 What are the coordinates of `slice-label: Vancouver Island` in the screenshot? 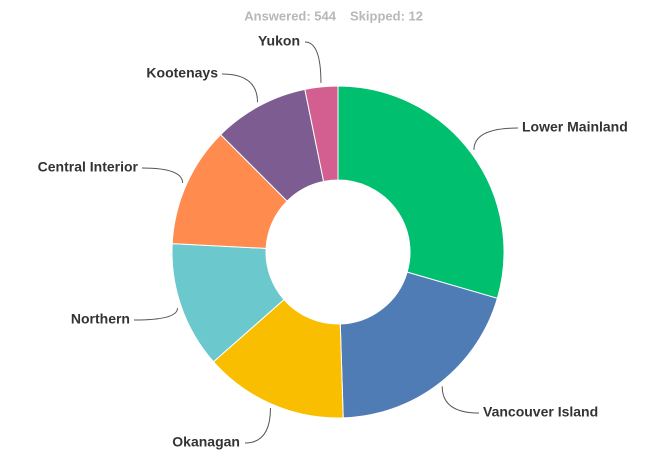 It's located at (540, 412).